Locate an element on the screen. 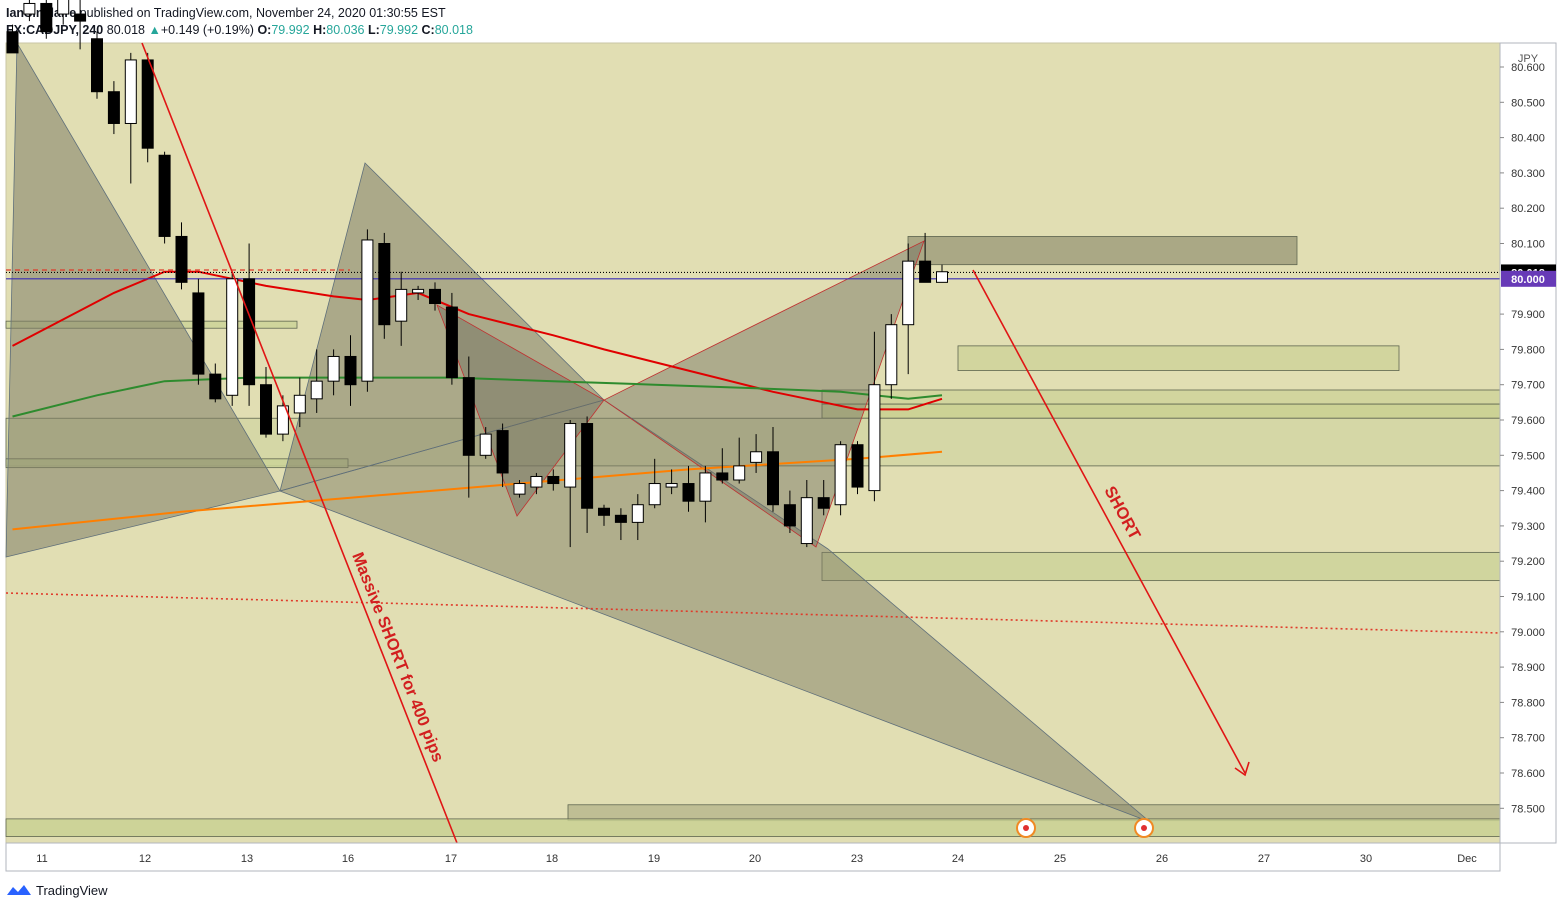  zone-supply-top is located at coordinates (1102, 251).